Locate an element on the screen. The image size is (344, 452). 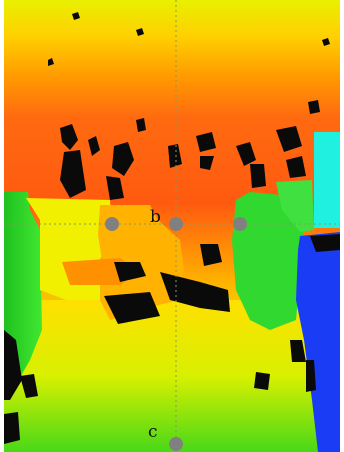
marker-c is located at coordinates (176, 444).